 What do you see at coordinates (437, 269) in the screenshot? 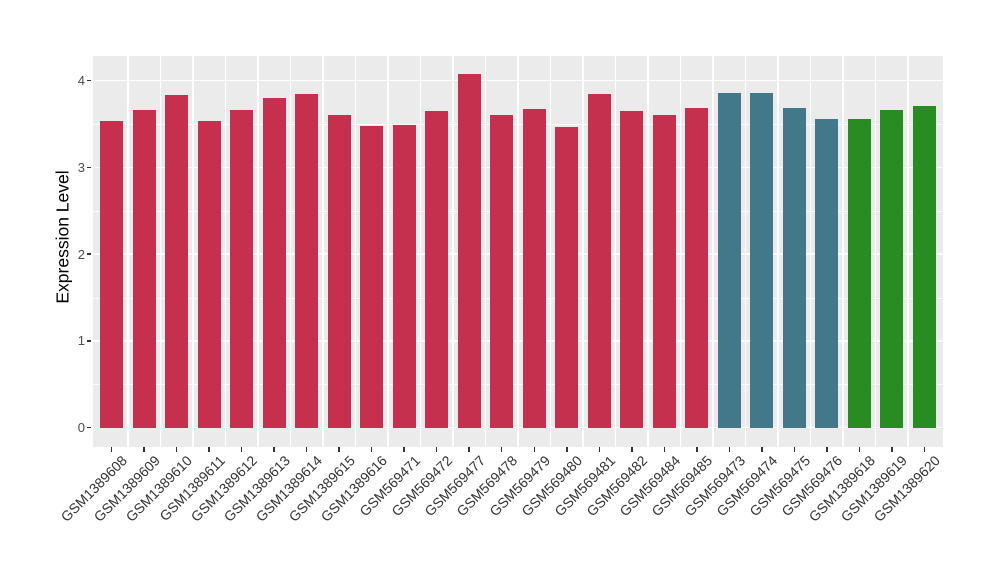
I see `bar-GSM569472` at bounding box center [437, 269].